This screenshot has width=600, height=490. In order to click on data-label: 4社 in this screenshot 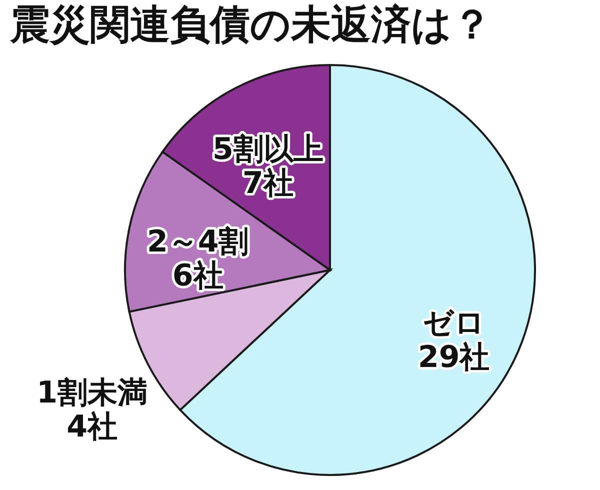, I will do `click(92, 426)`.